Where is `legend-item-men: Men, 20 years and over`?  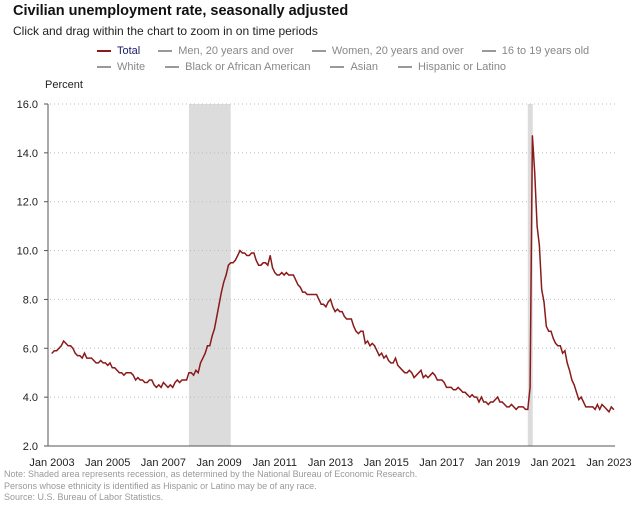 legend-item-men: Men, 20 years and over is located at coordinates (226, 51).